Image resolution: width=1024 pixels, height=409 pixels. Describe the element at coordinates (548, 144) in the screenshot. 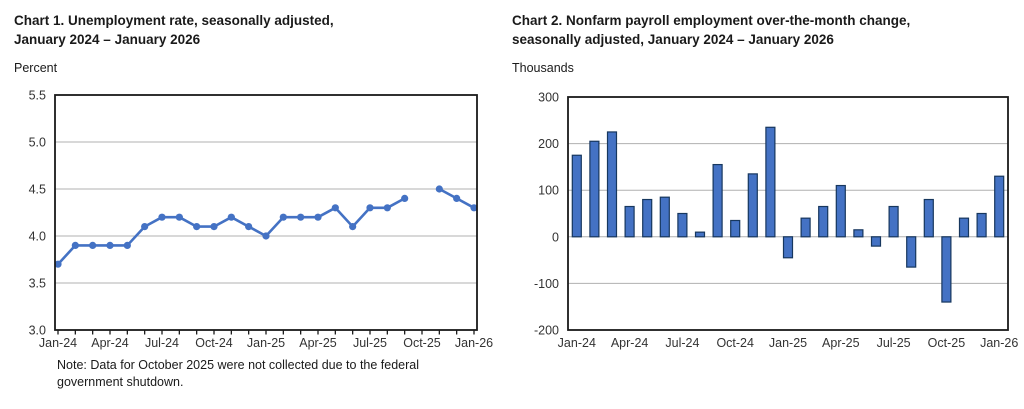

I see `y-tick-label: 200` at that location.